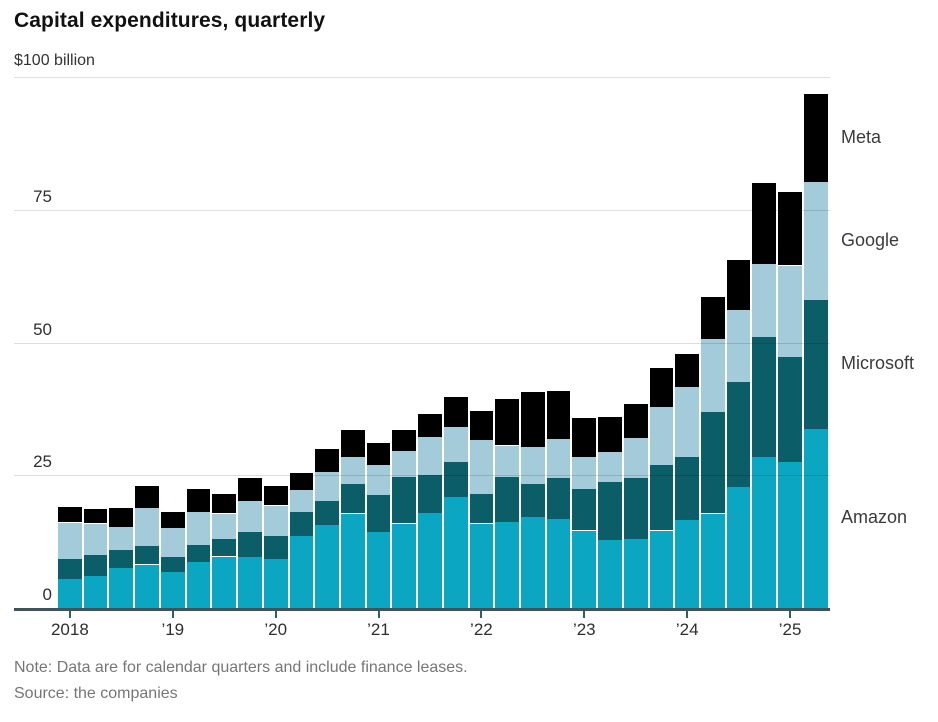 The height and width of the screenshot is (722, 938). I want to click on x-axis-label-3: ’21, so click(378, 629).